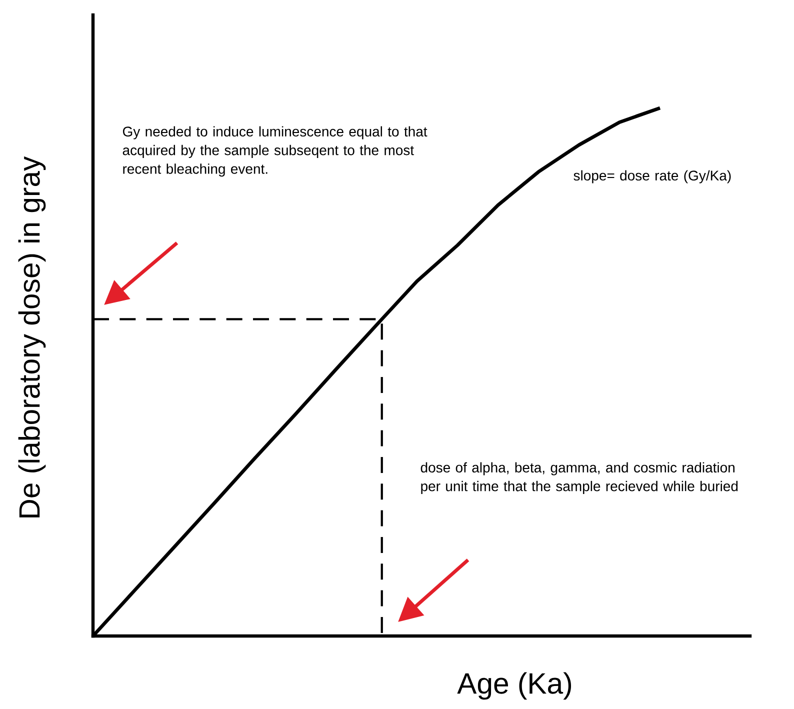 The width and height of the screenshot is (794, 709). What do you see at coordinates (652, 177) in the screenshot?
I see `annotation: slope= dose rate (Gy/Ka)` at bounding box center [652, 177].